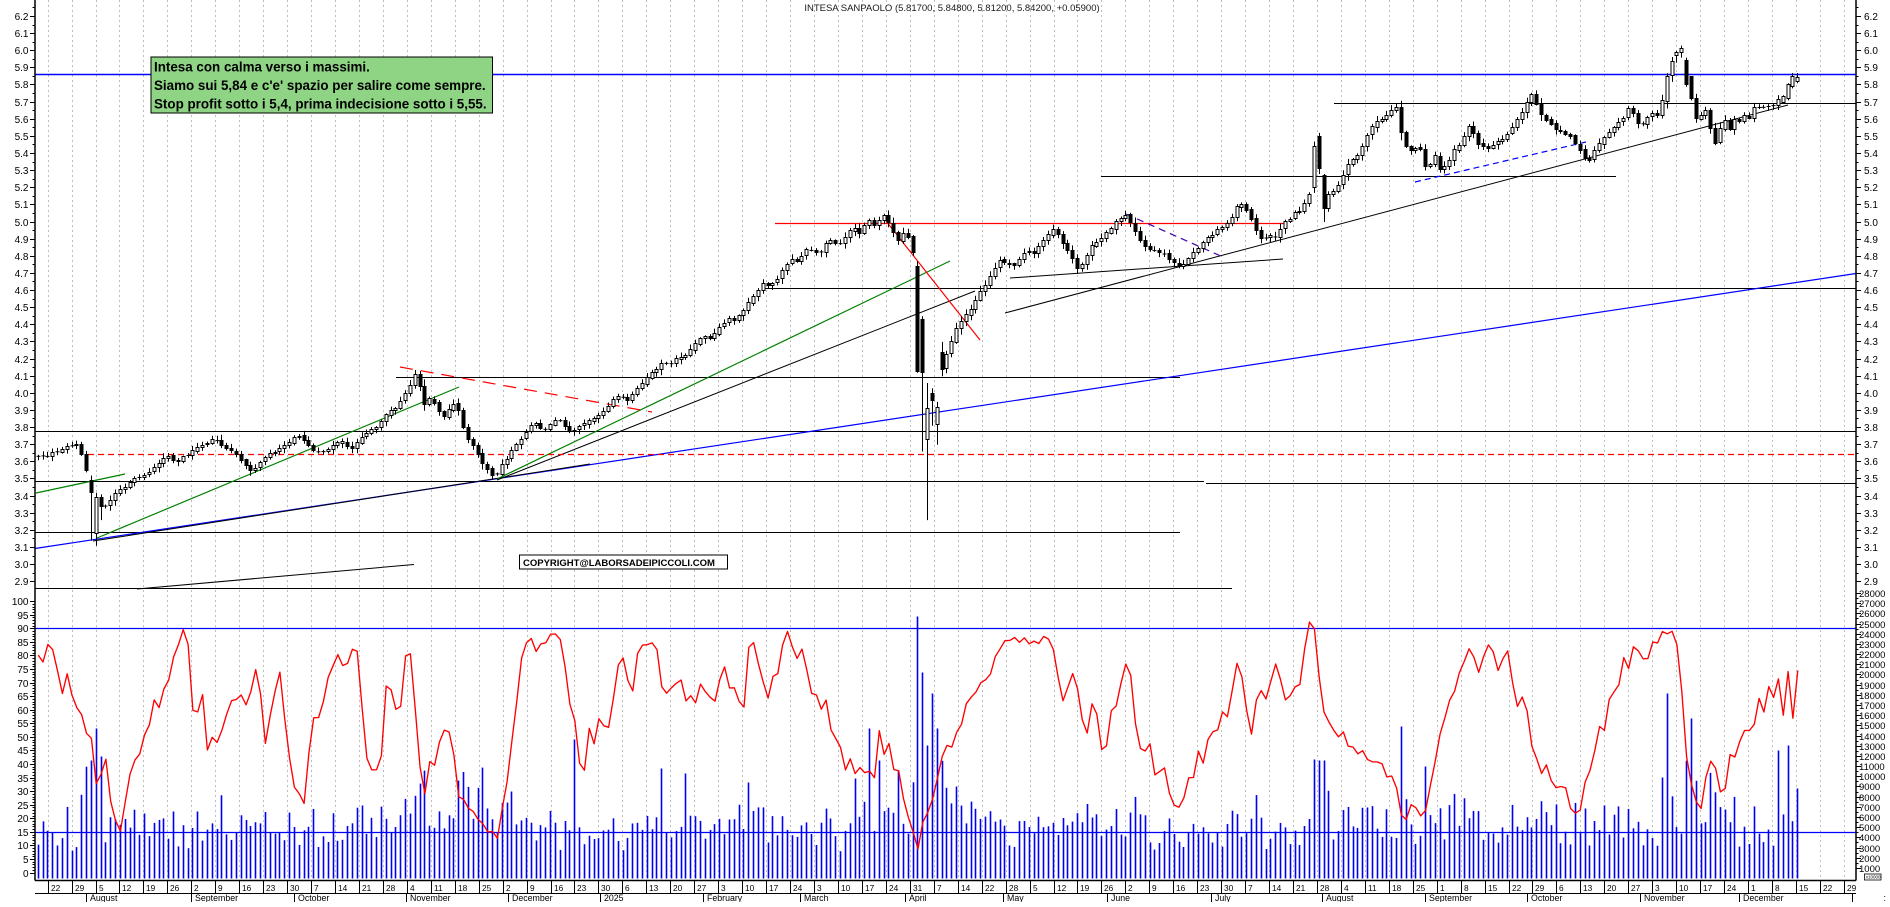  I want to click on svg-text: September, so click(216, 897).